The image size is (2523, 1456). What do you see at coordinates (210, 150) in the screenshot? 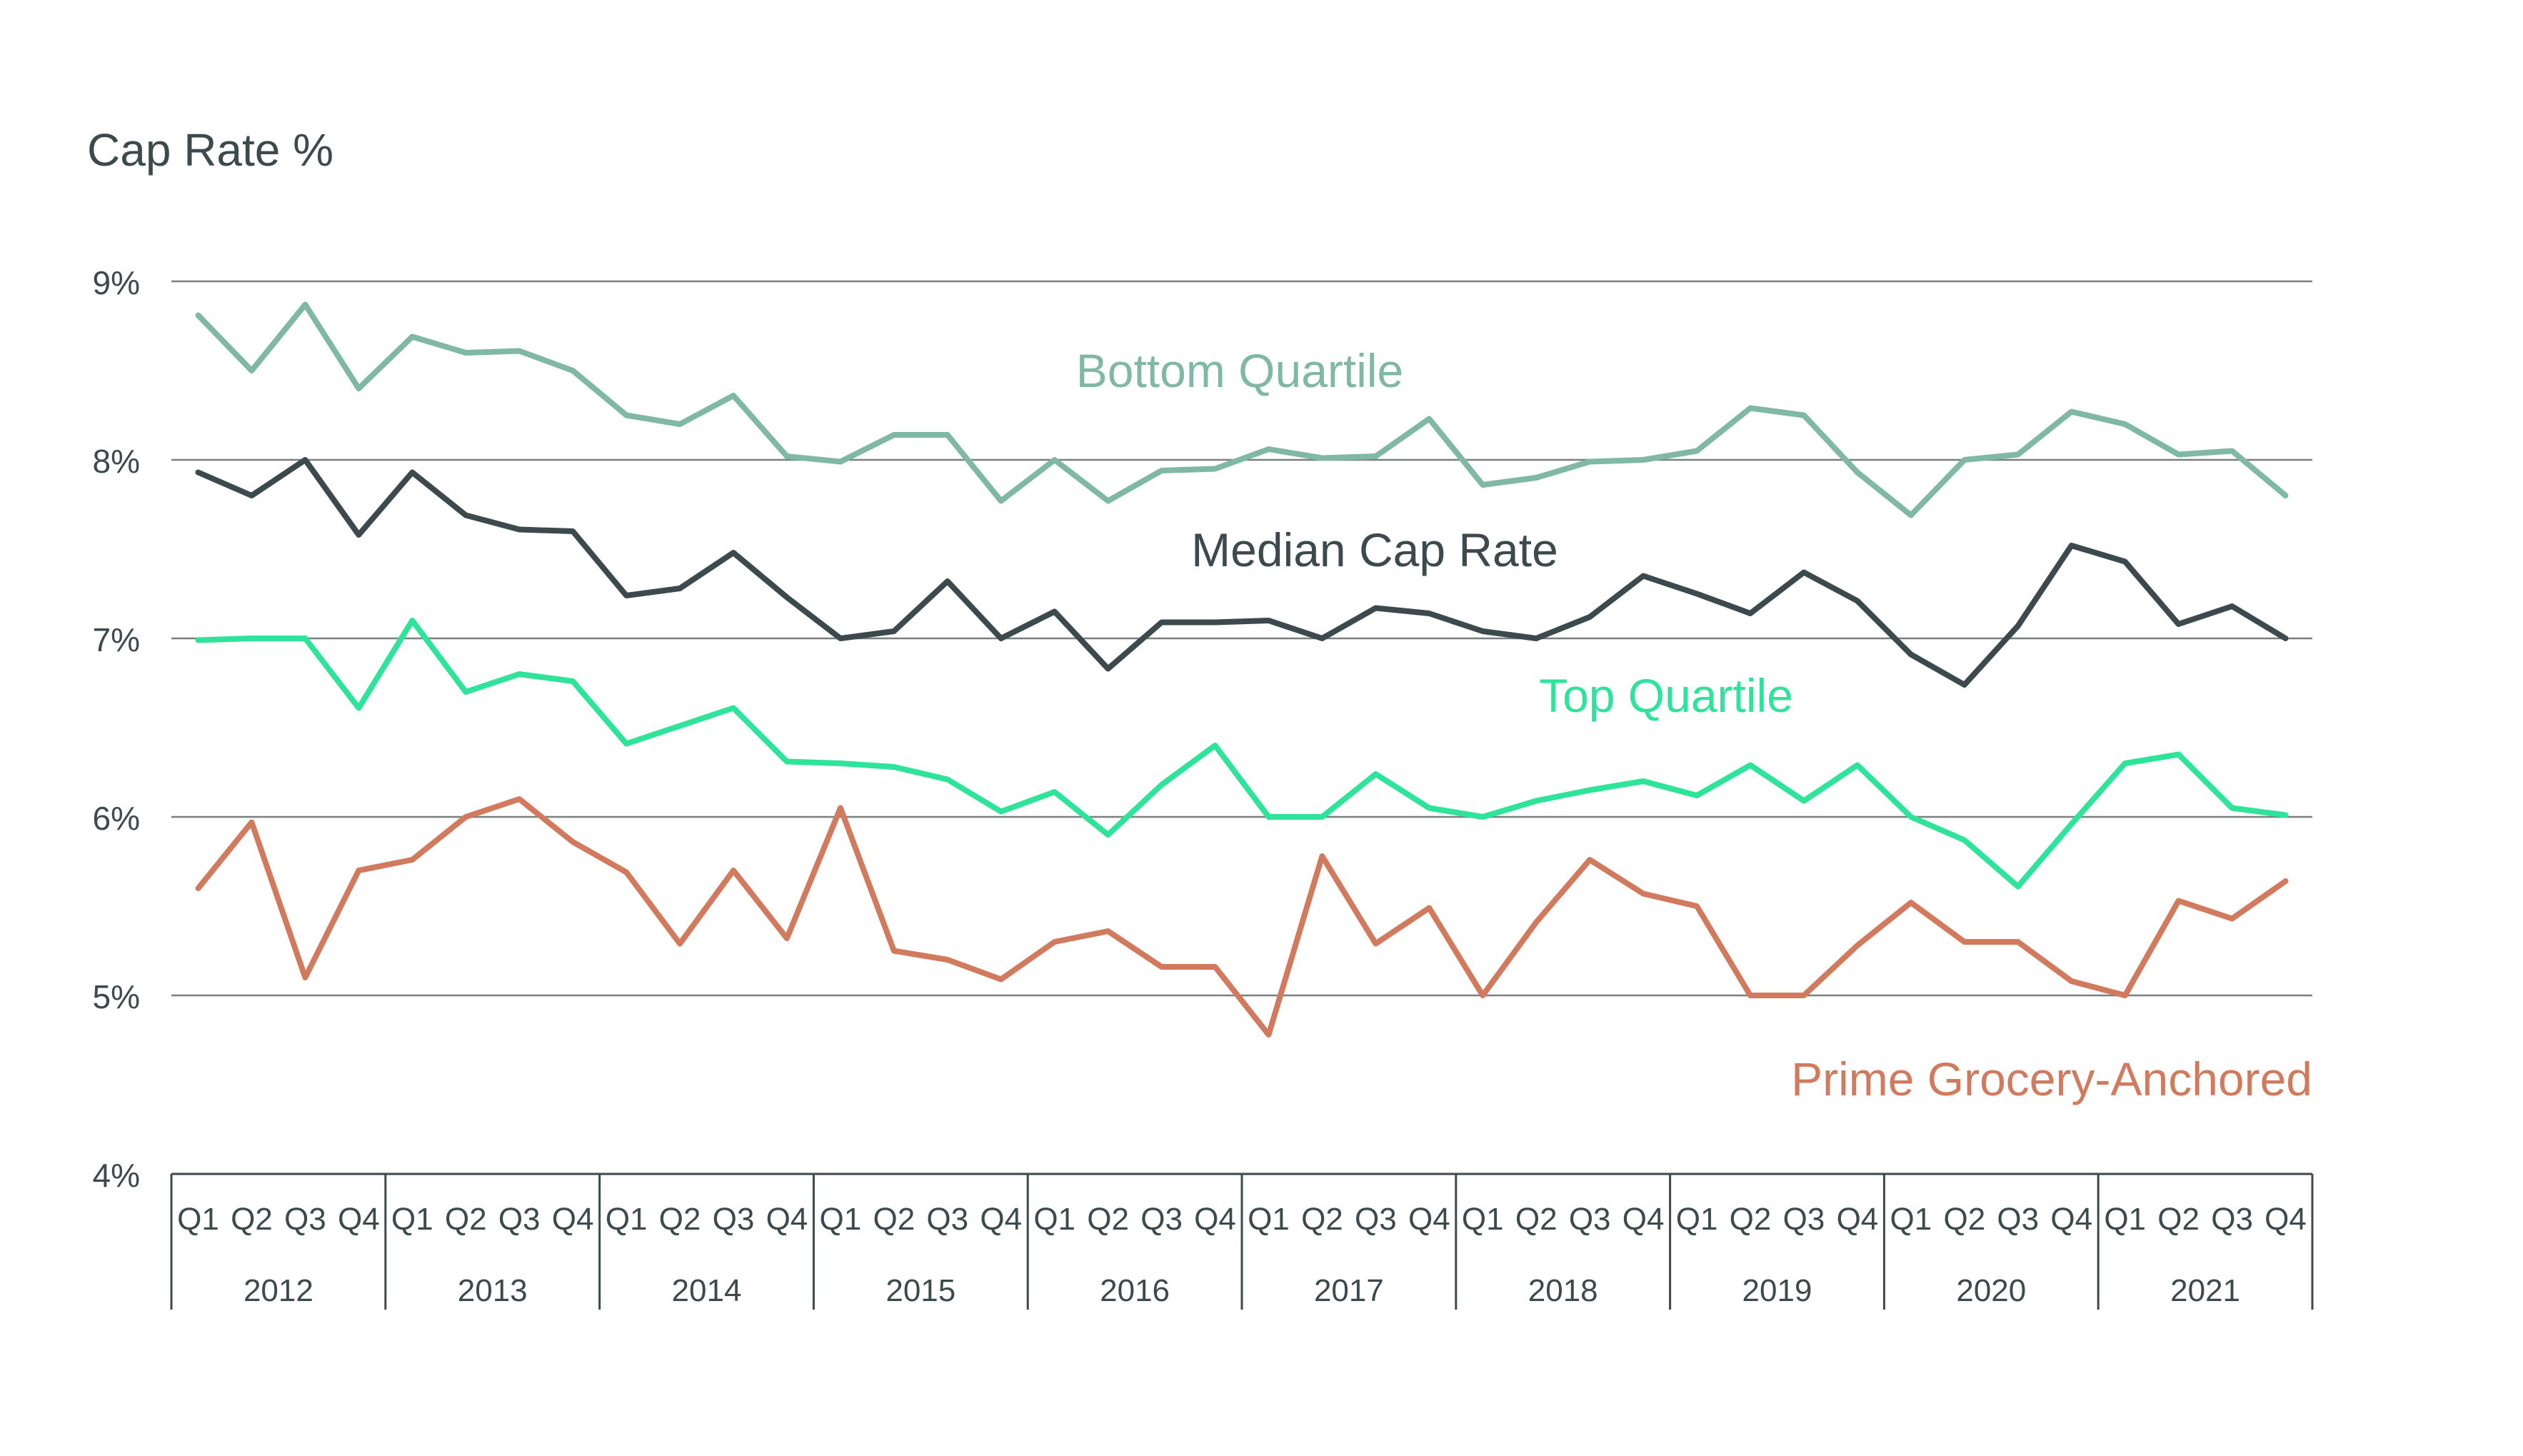
I see `y-axis-title: Cap Rate %` at bounding box center [210, 150].